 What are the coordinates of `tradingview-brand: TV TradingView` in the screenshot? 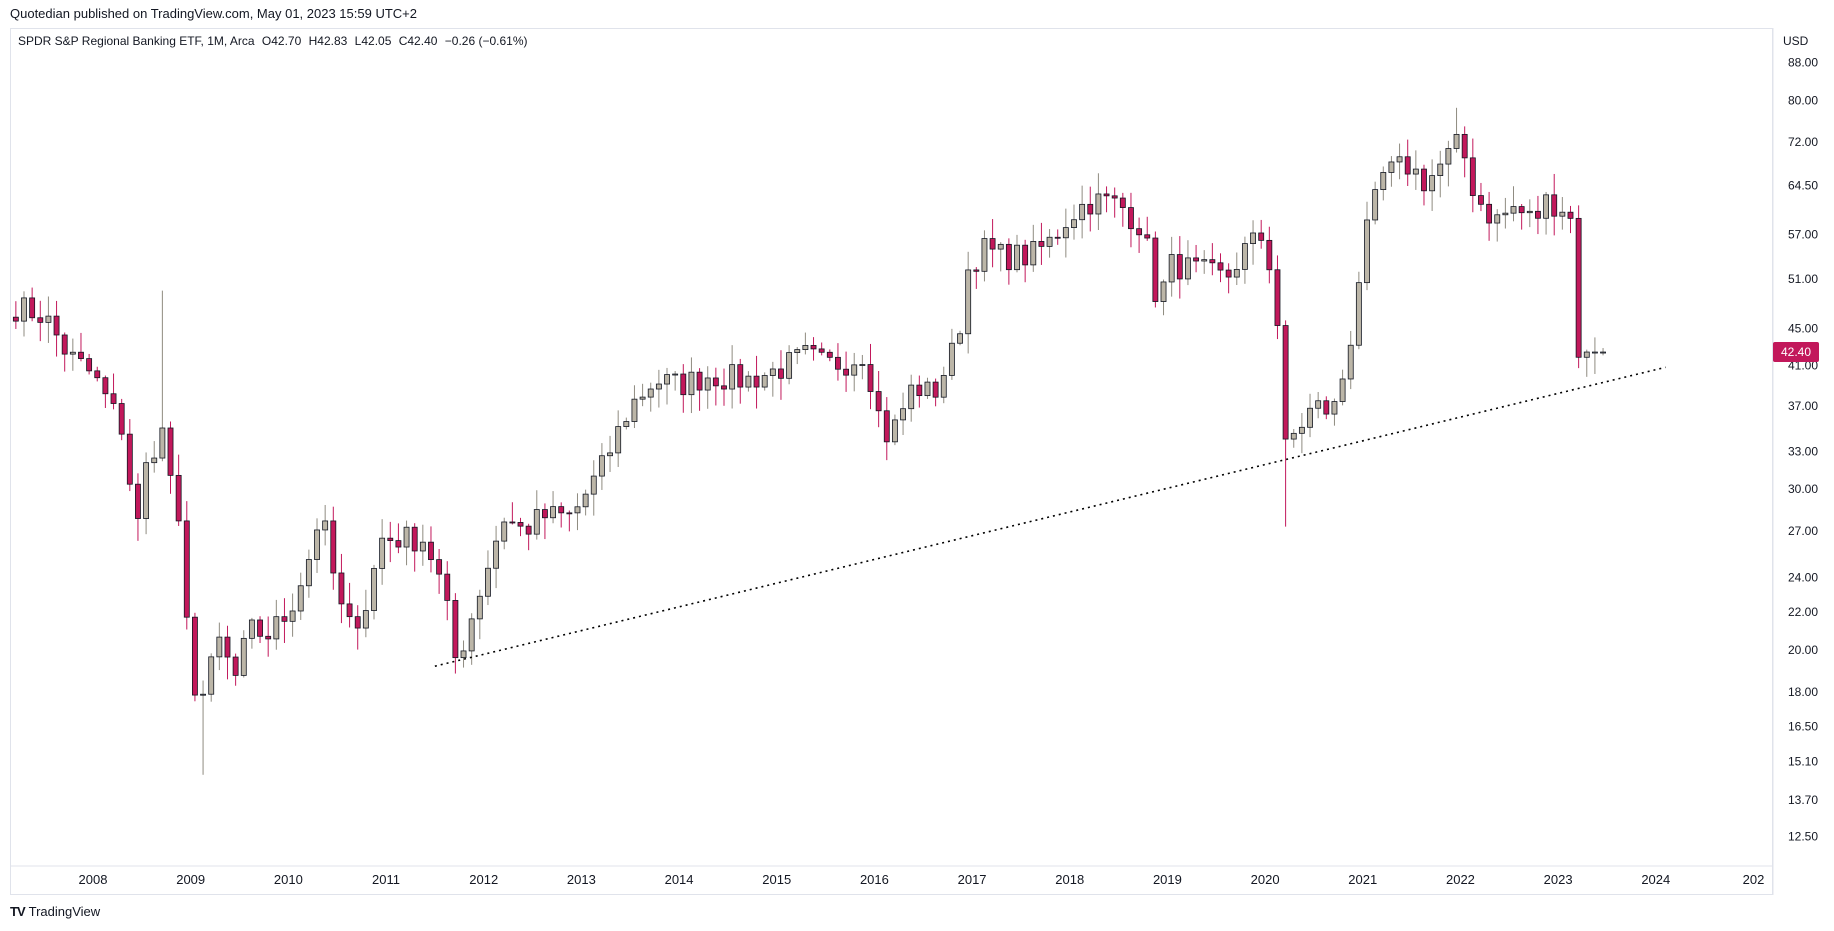 It's located at (55, 911).